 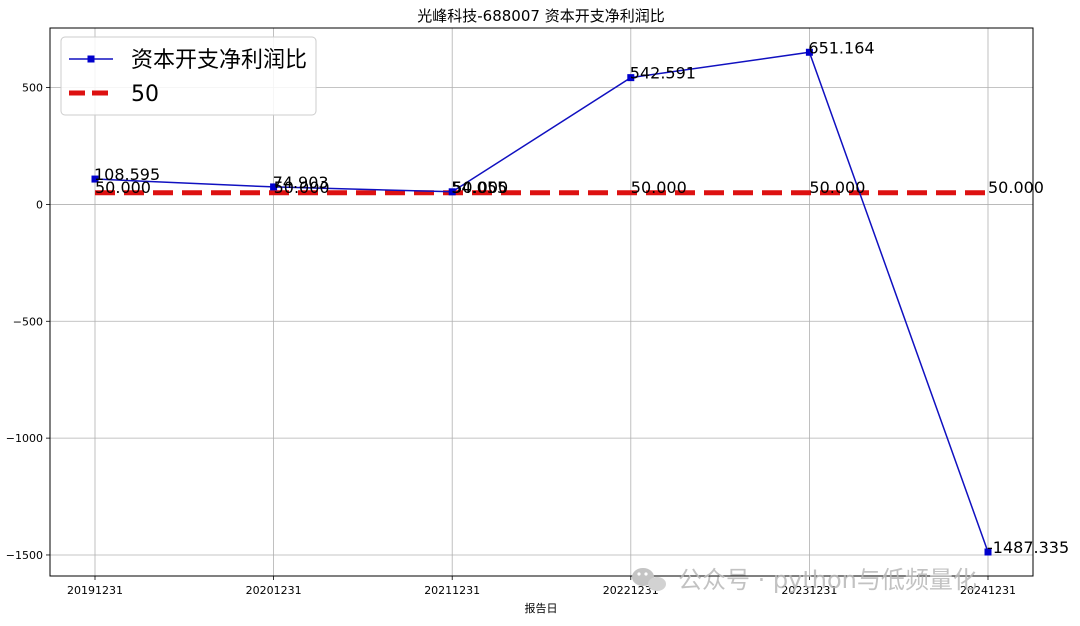 What do you see at coordinates (127, 174) in the screenshot?
I see `data-label-capex-ratio: 108.595` at bounding box center [127, 174].